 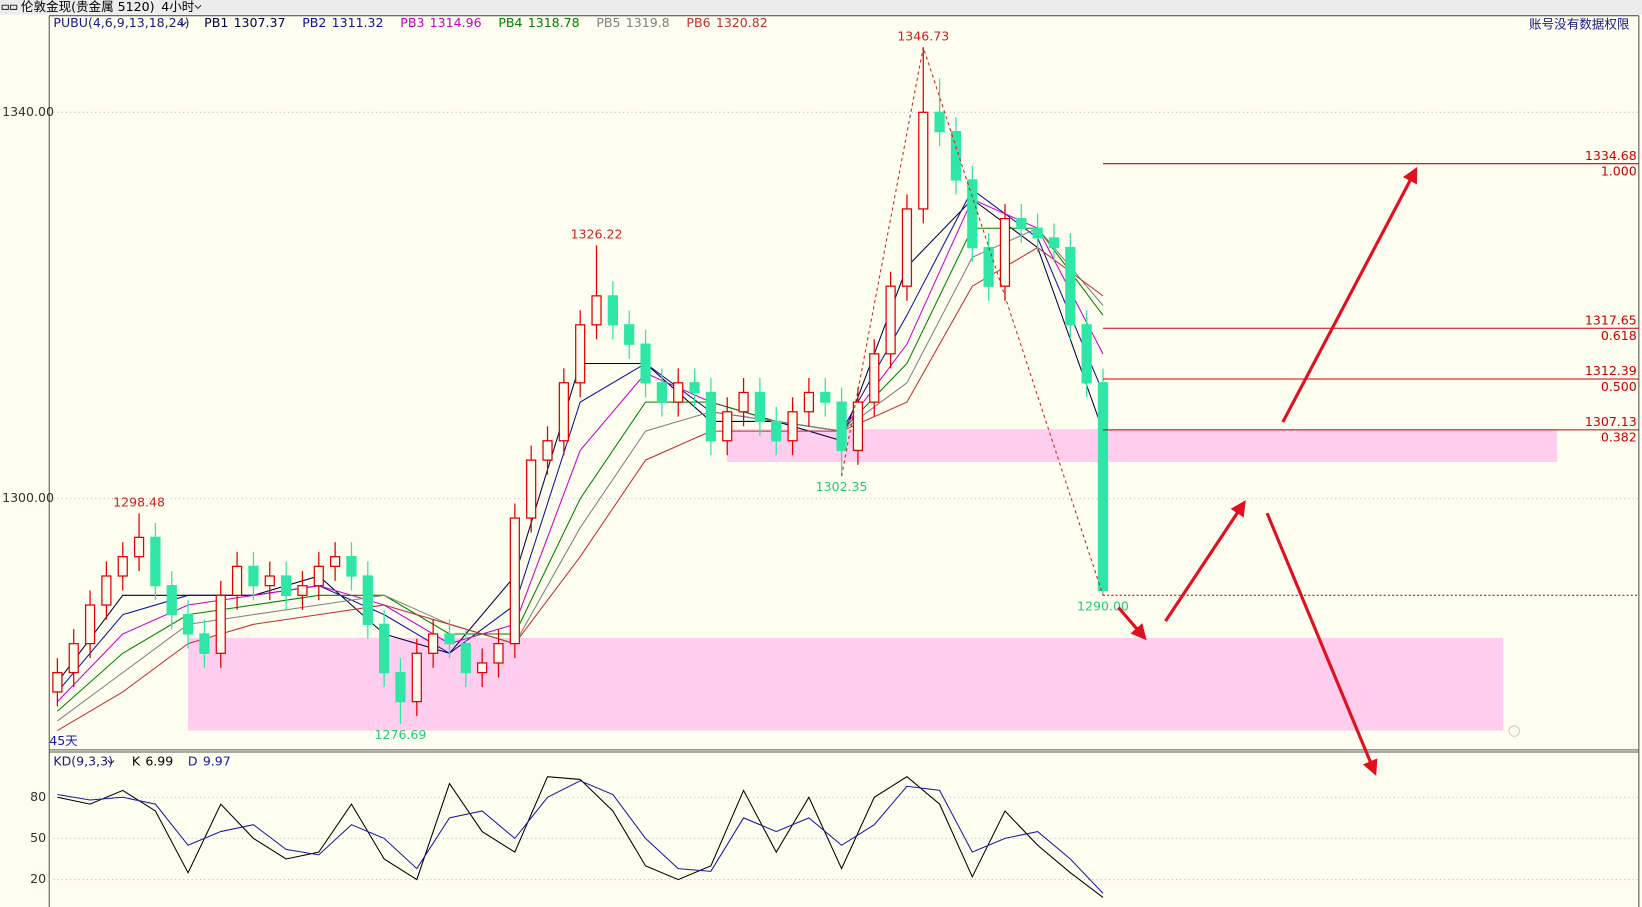 What do you see at coordinates (83, 760) in the screenshot?
I see `indicator: KD(9,3,3)` at bounding box center [83, 760].